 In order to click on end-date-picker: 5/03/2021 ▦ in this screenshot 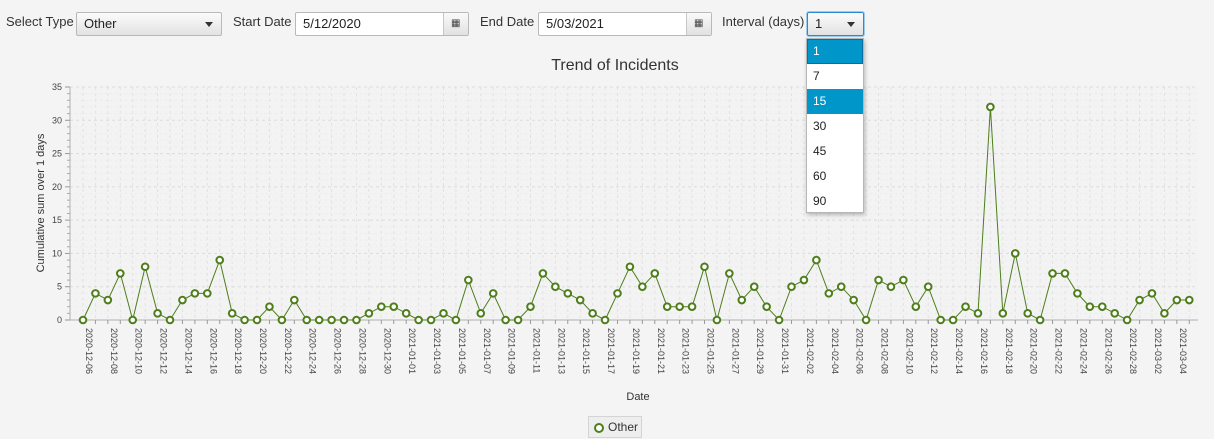, I will do `click(625, 24)`.